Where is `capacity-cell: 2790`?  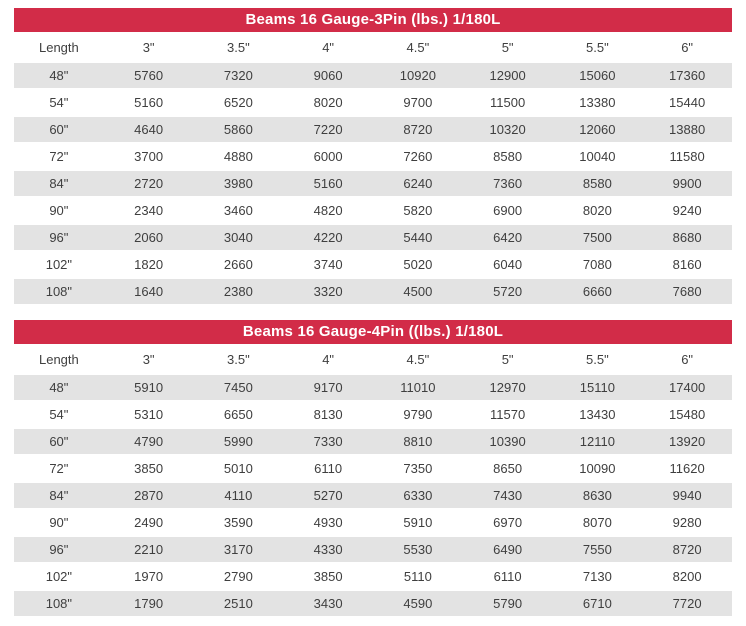
capacity-cell: 2790 is located at coordinates (238, 577).